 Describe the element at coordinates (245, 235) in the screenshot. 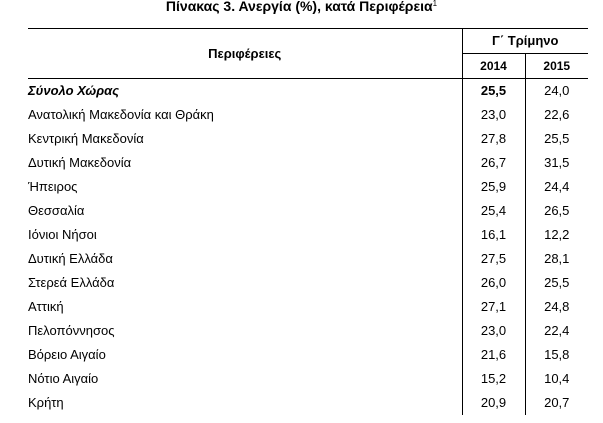

I see `region-name: Ιόνιοι Νήσοι` at that location.